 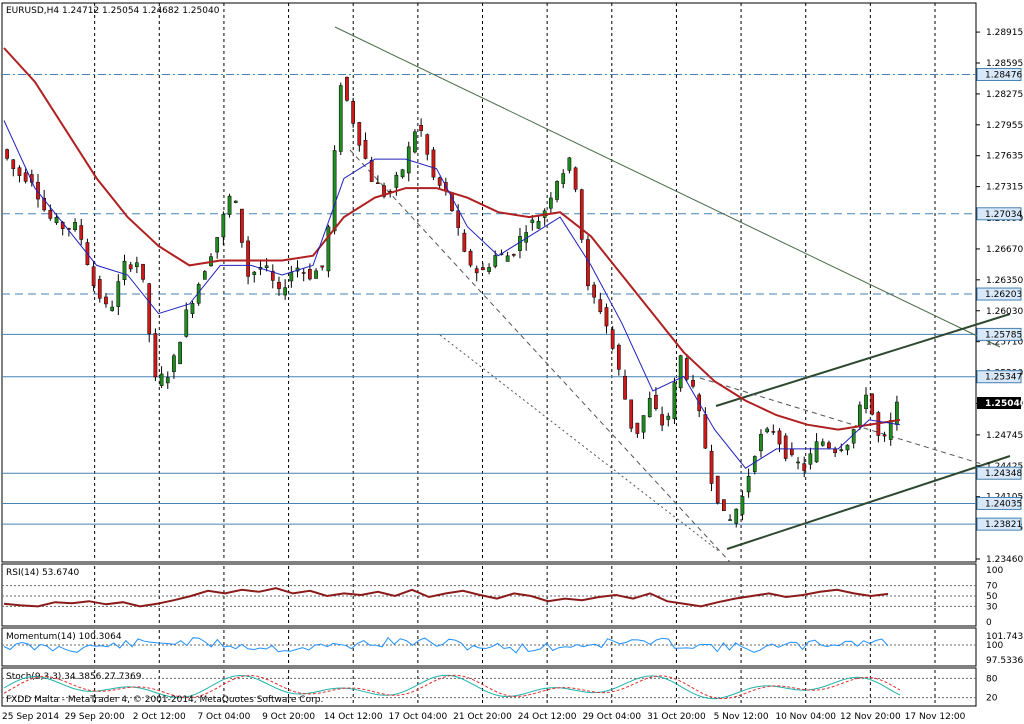 What do you see at coordinates (676, 717) in the screenshot?
I see `time-tick-label: 31 Oct 20:00` at bounding box center [676, 717].